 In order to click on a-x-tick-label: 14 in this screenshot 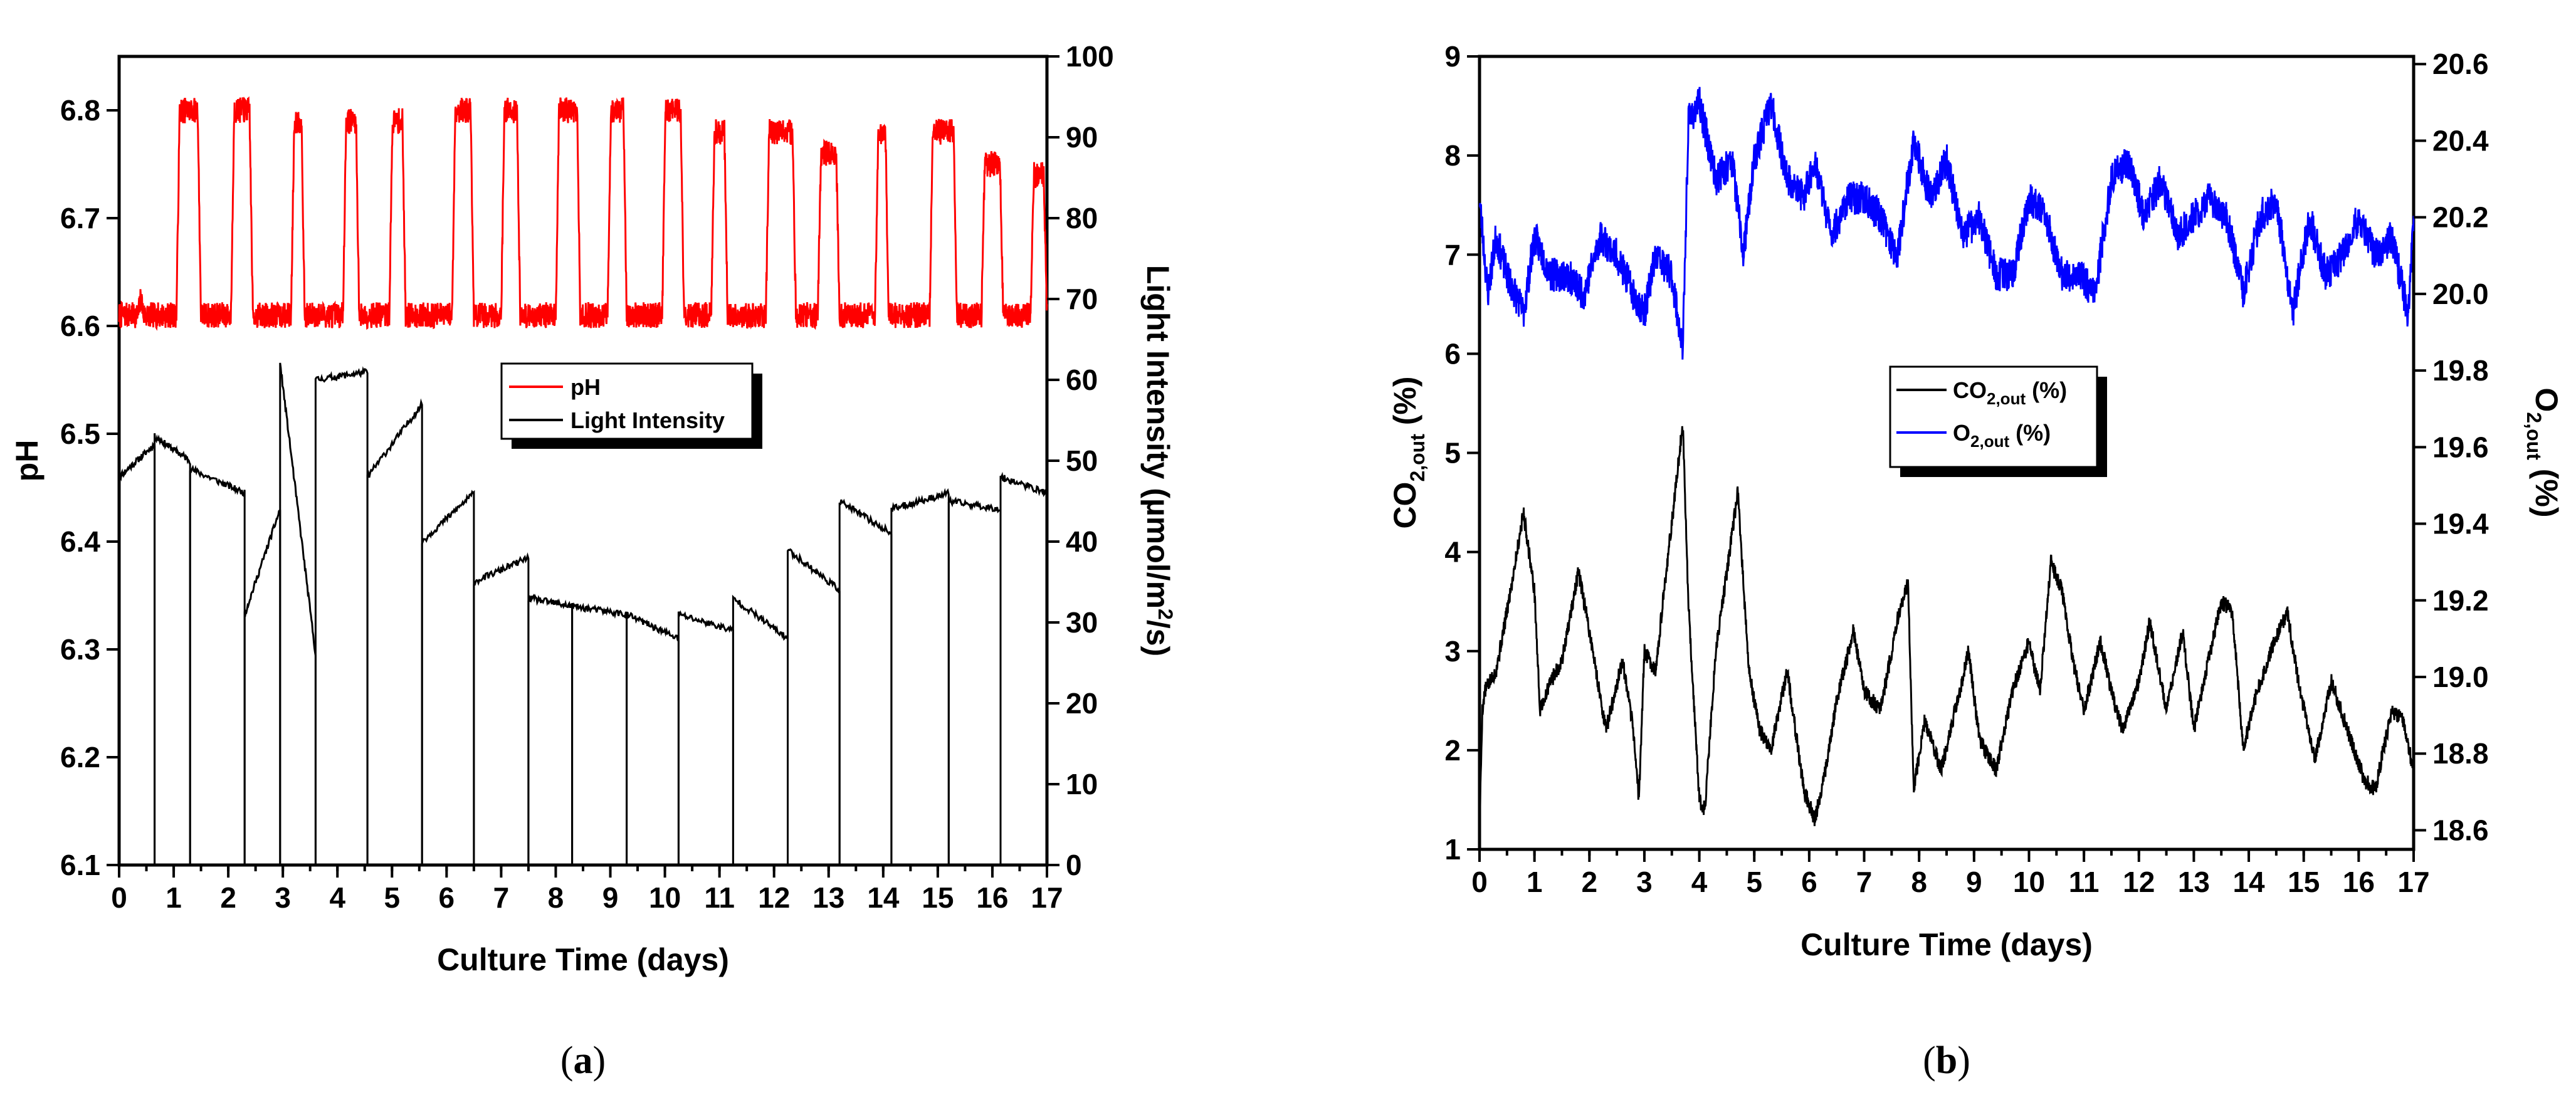, I will do `click(883, 897)`.